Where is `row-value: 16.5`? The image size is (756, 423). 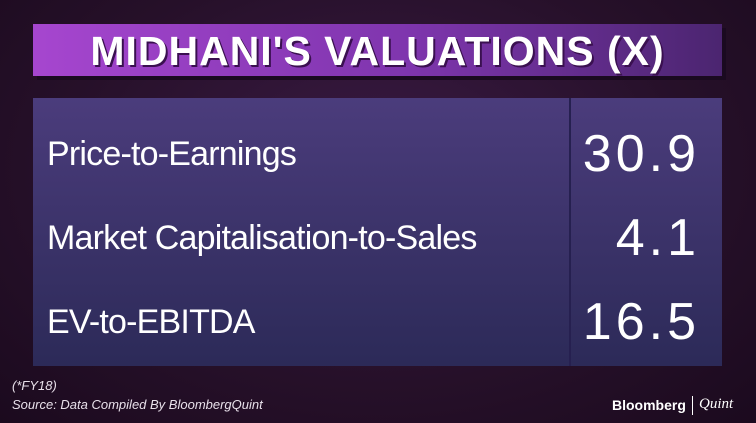
row-value: 16.5 is located at coordinates (641, 322).